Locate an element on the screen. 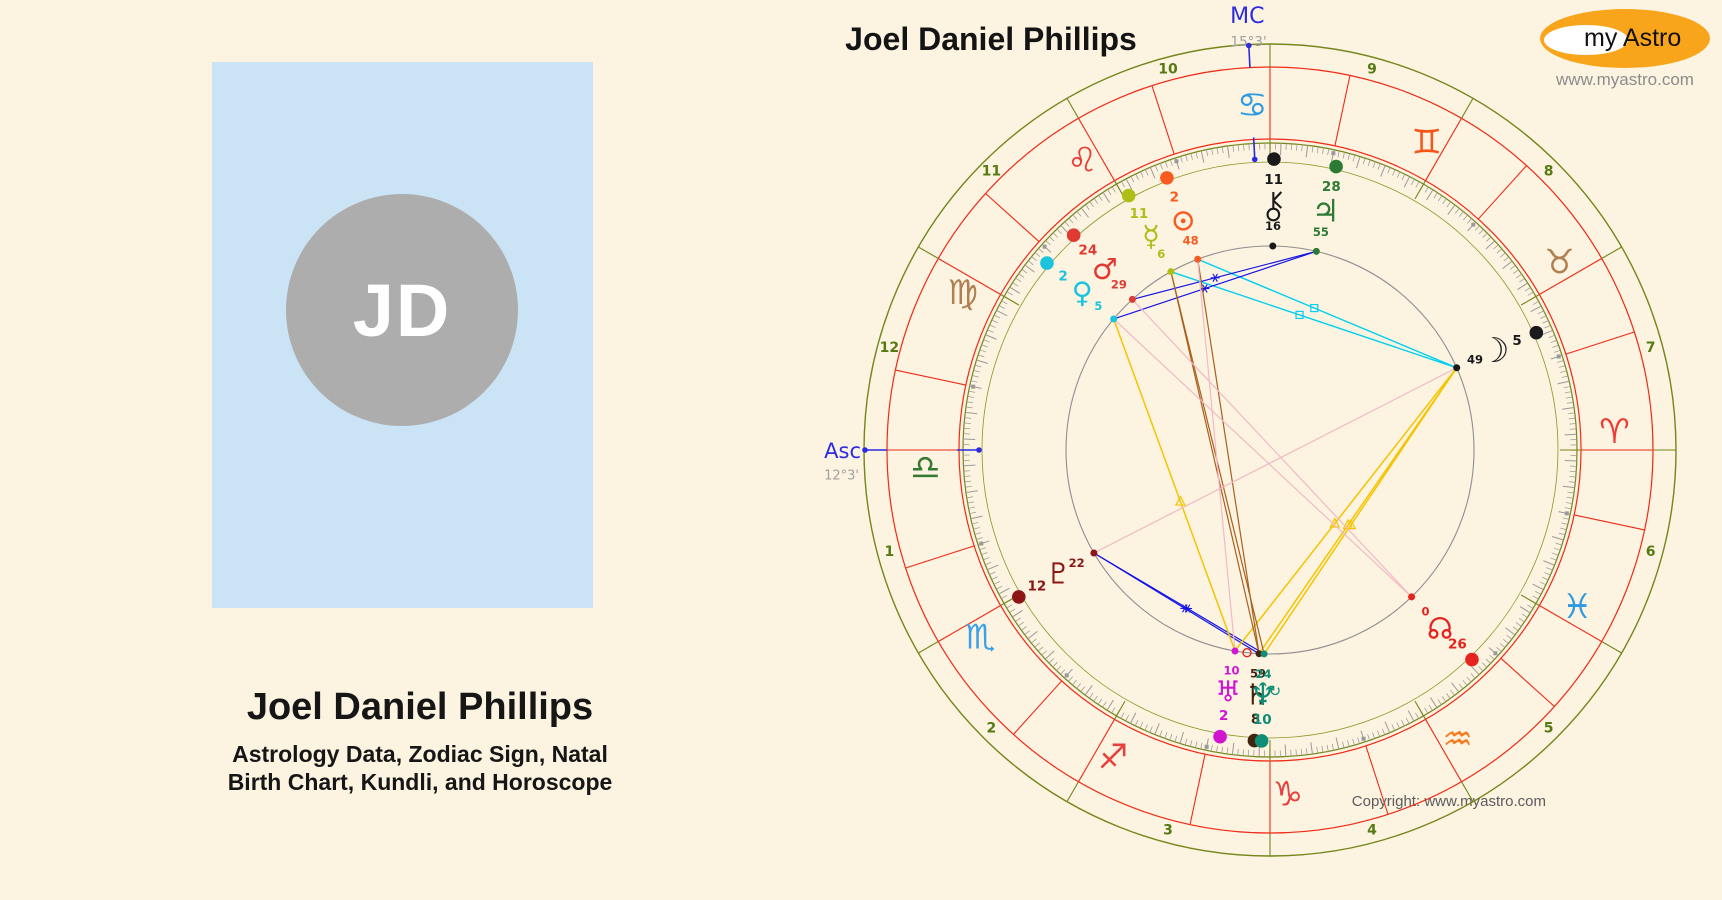  mc-axis: MC 15°3' is located at coordinates (1248, 83).